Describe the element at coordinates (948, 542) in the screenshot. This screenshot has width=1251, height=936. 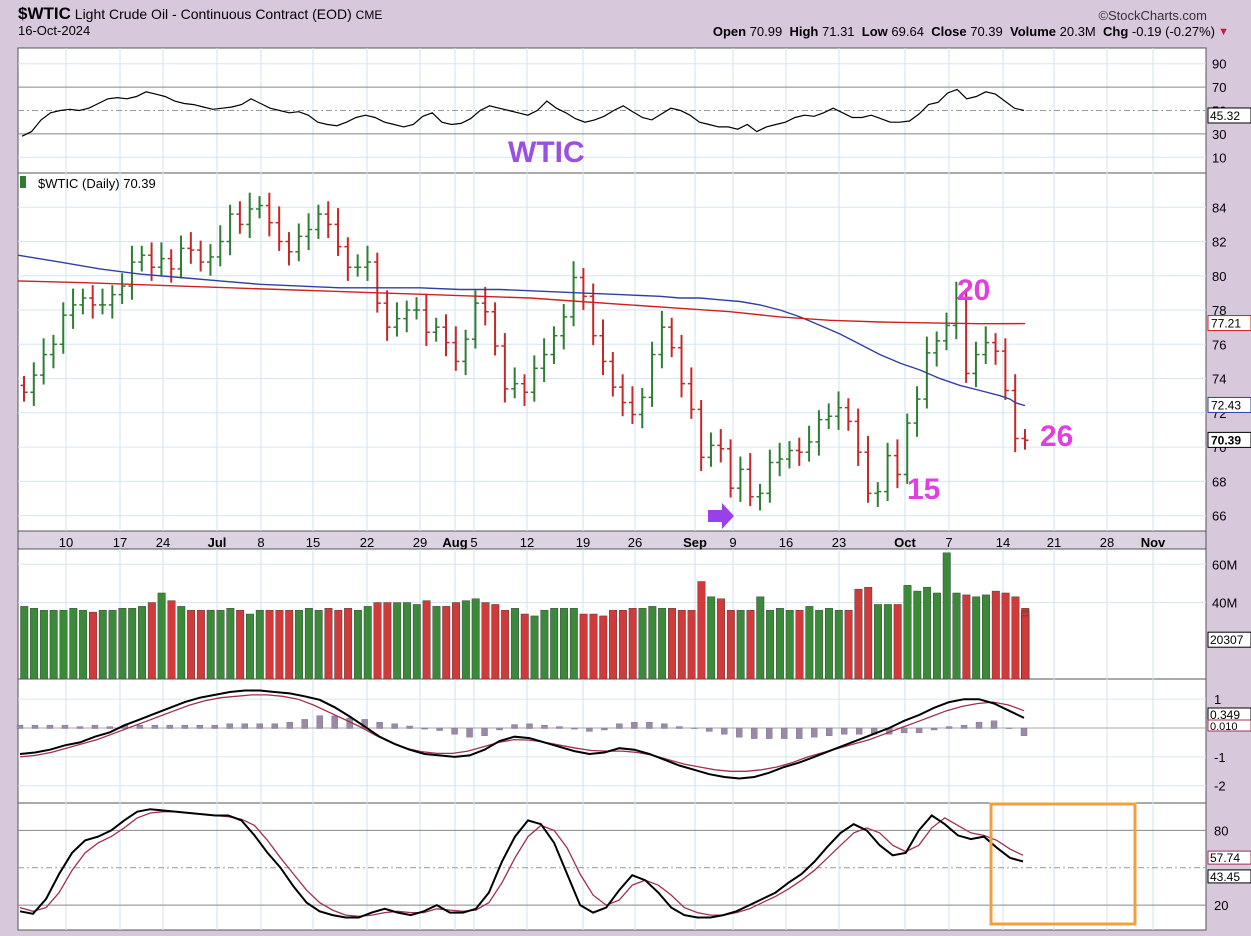
I see `date-tick-label: 7` at that location.